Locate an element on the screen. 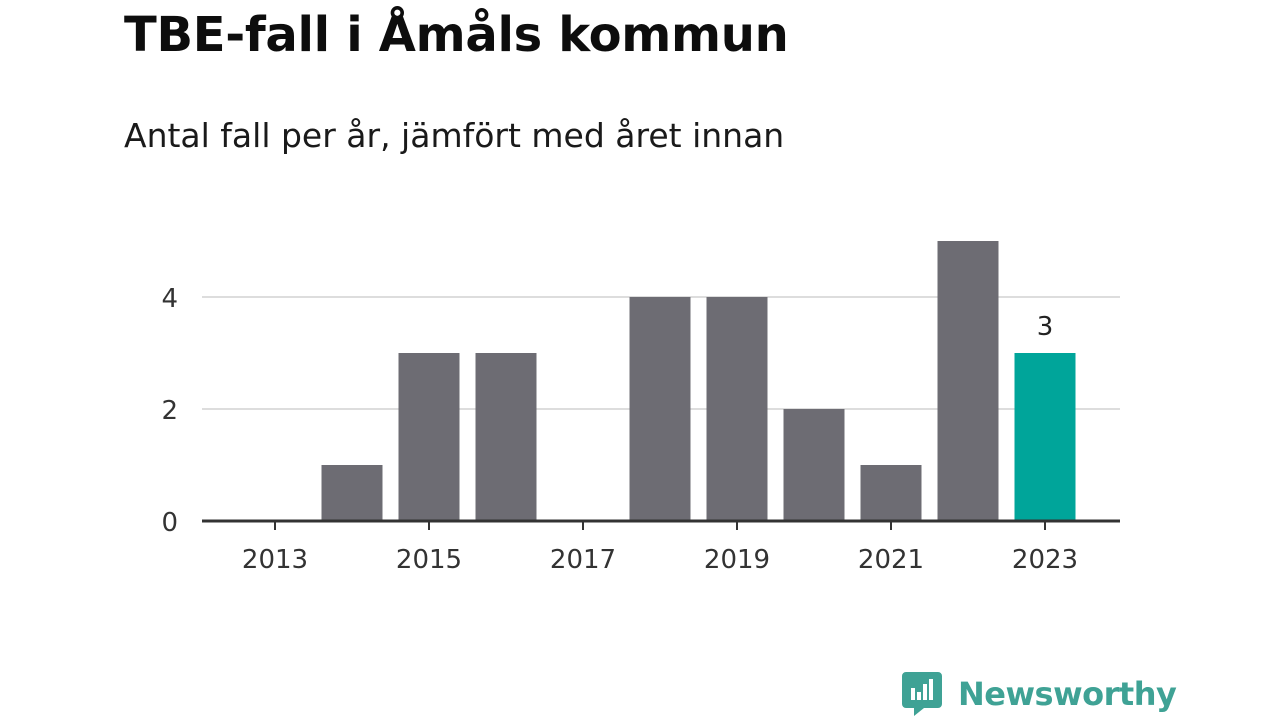 This screenshot has width=1280, height=720. newsworthy-logo-icon is located at coordinates (922, 694).